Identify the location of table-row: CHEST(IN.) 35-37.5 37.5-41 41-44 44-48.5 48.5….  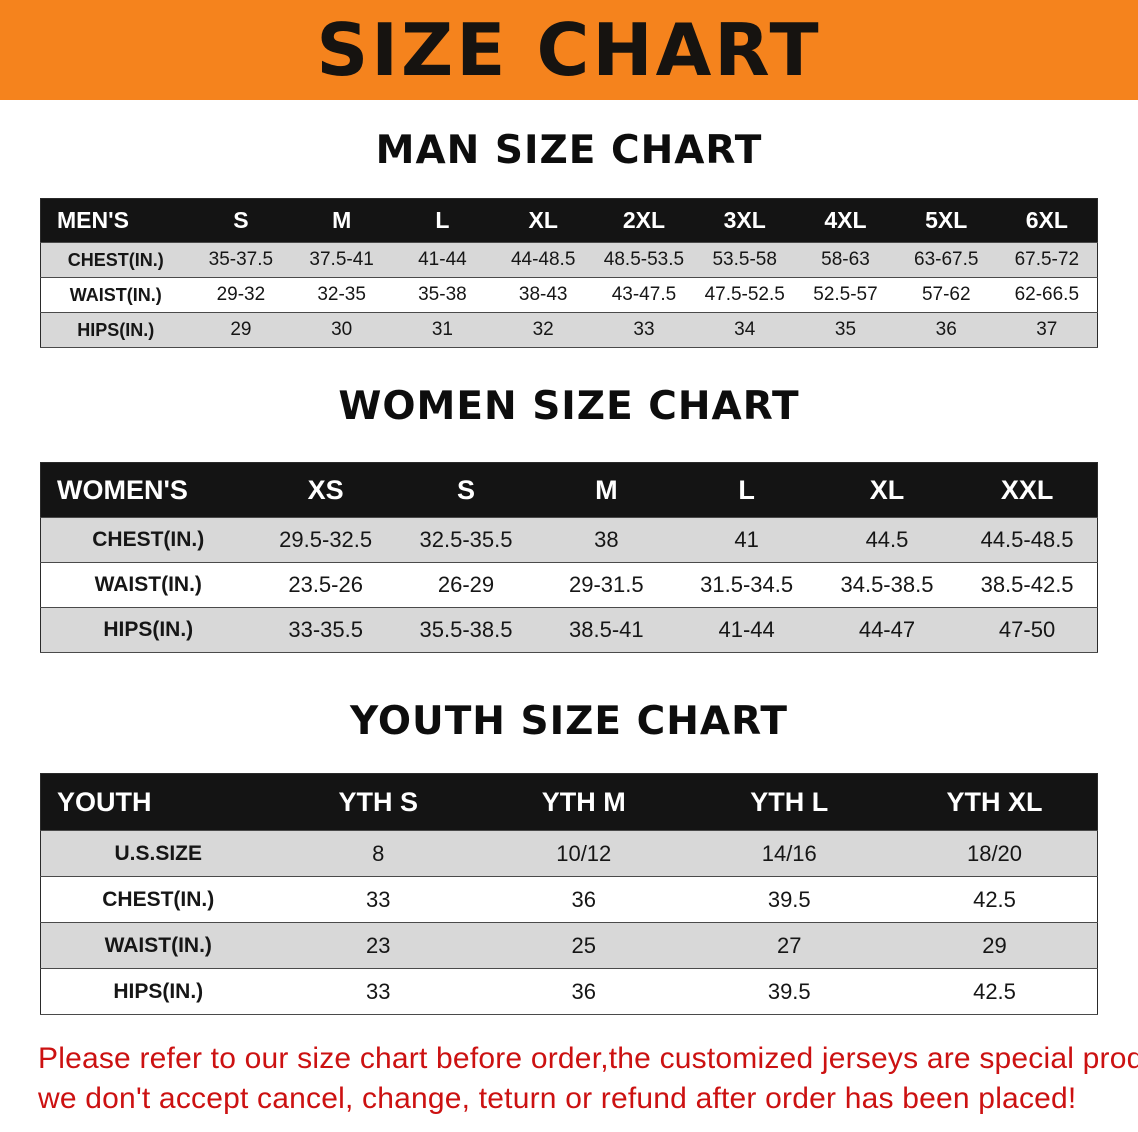
(569, 260).